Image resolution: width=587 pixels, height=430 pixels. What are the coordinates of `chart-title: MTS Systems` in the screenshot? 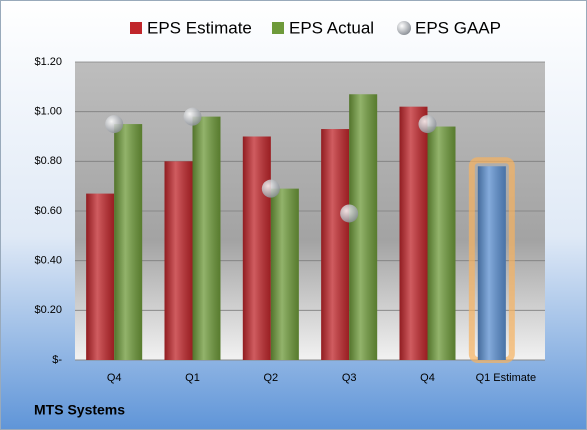 It's located at (79, 410).